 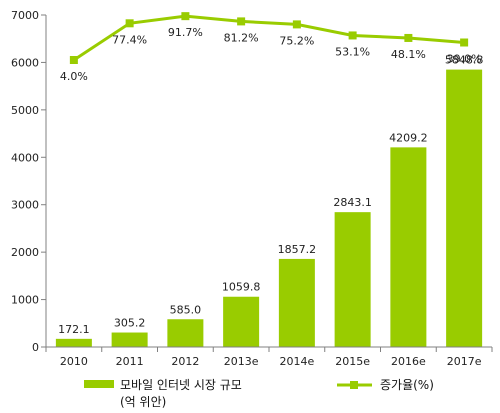 I want to click on x-tick-label: 2016e, so click(x=408, y=361).